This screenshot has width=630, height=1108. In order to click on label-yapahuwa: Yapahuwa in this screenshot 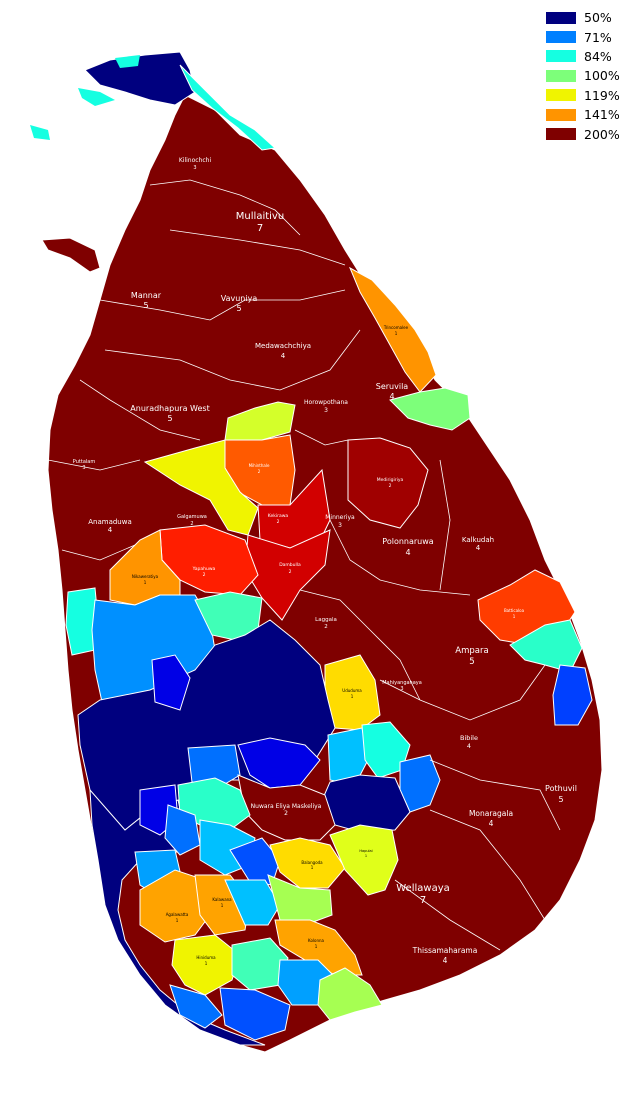, I will do `click(204, 569)`.